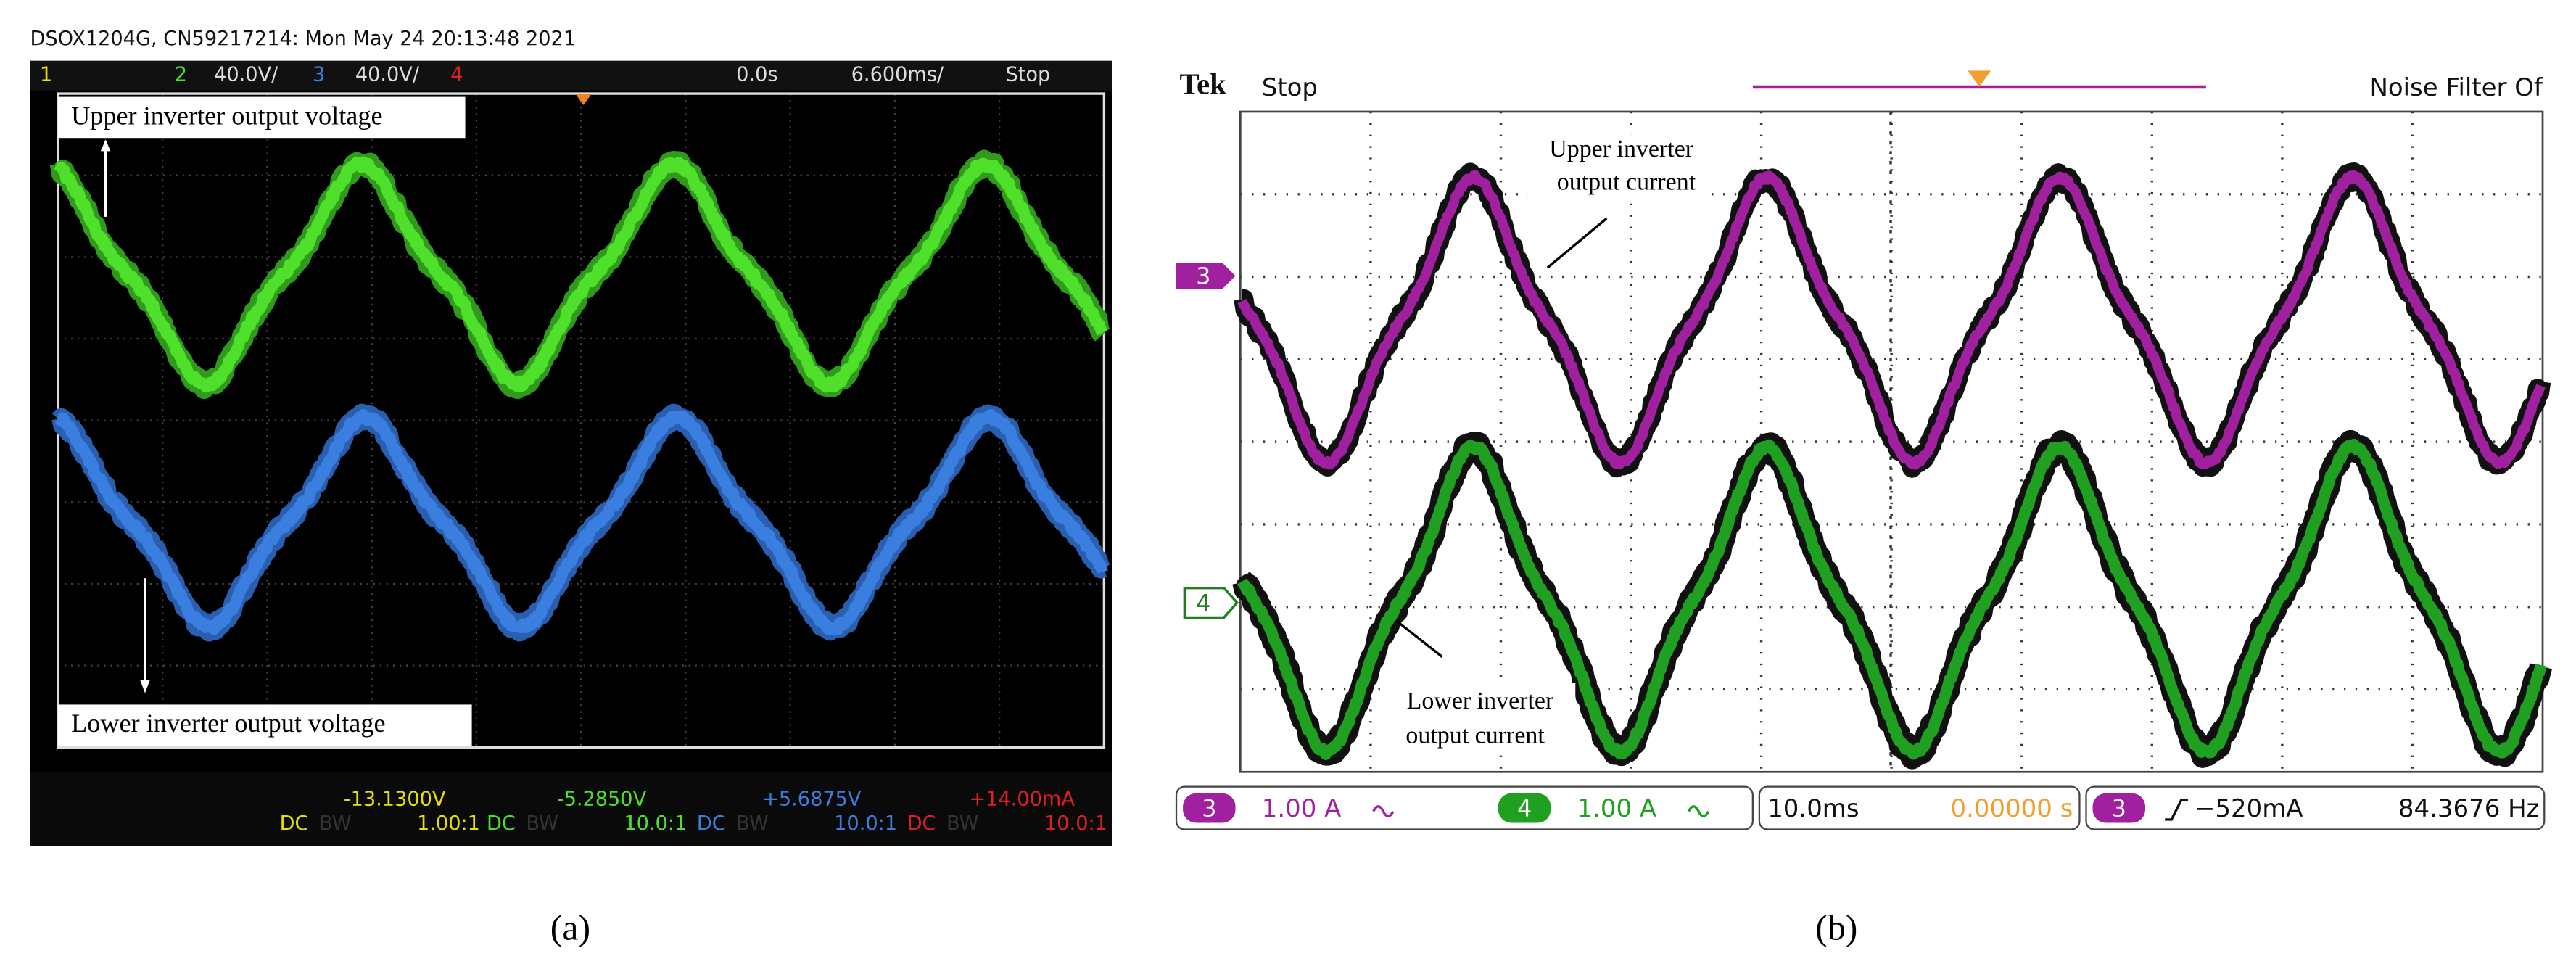 The height and width of the screenshot is (969, 2576). I want to click on lower-label: Lower inverter, so click(1480, 701).